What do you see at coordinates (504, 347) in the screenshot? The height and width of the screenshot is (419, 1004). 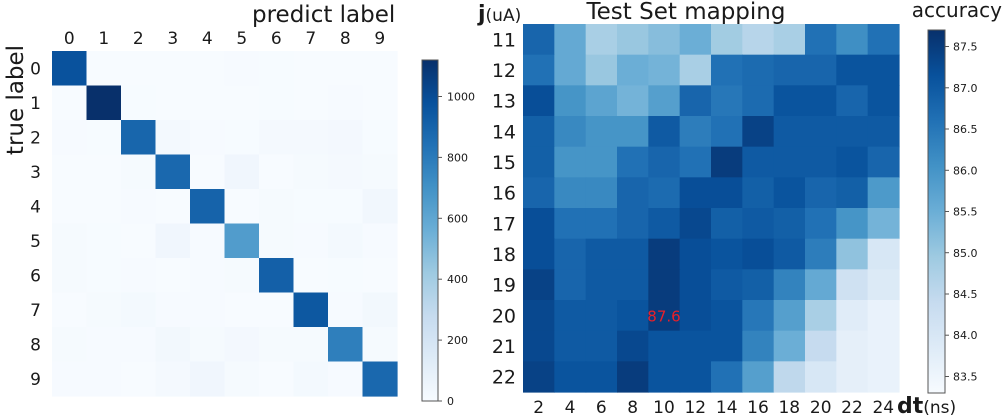 I see `accuracy-y-tick-label: 21` at bounding box center [504, 347].